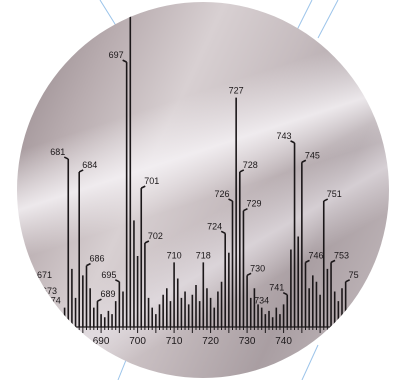  Describe the element at coordinates (247, 341) in the screenshot. I see `x-tick-label: 730` at that location.